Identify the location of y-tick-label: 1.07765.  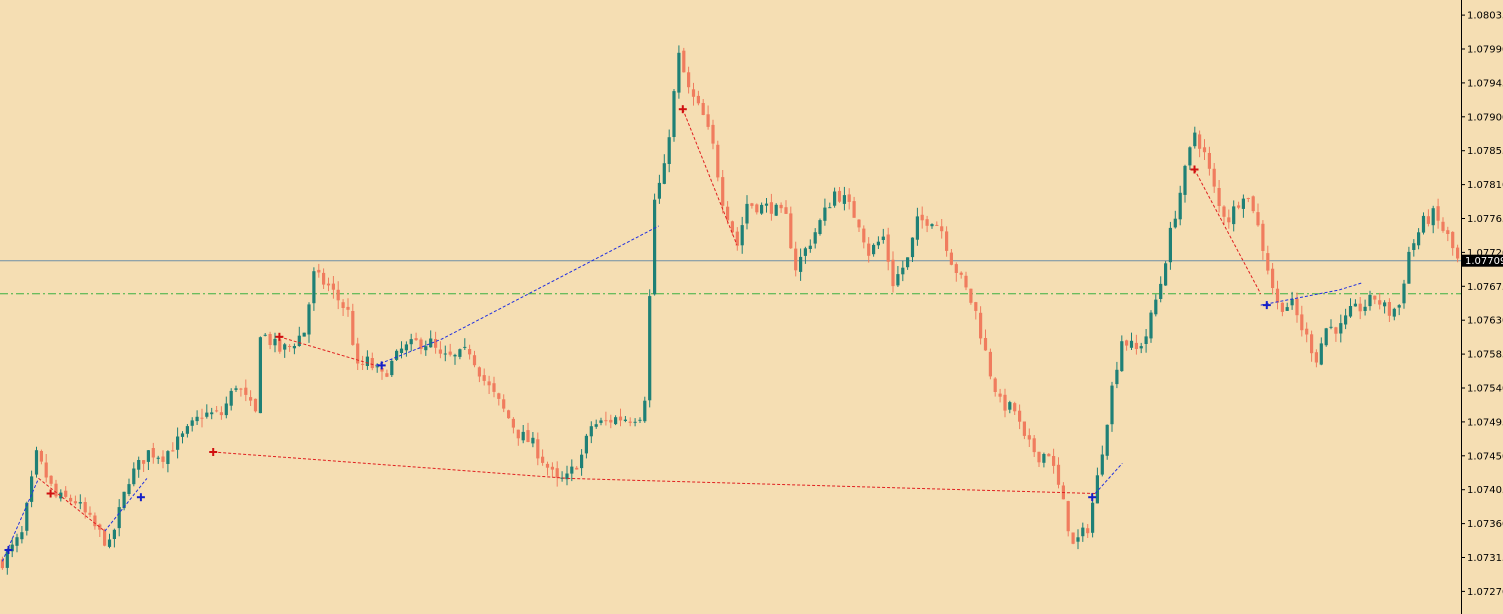
(1485, 219).